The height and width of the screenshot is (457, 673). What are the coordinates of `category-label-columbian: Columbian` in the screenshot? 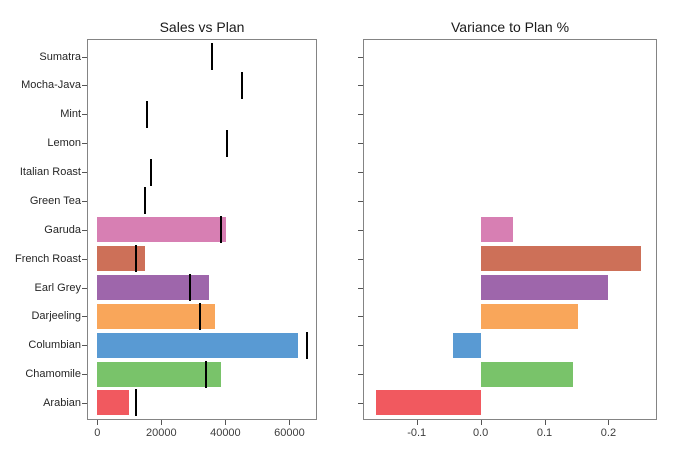 It's located at (54, 345).